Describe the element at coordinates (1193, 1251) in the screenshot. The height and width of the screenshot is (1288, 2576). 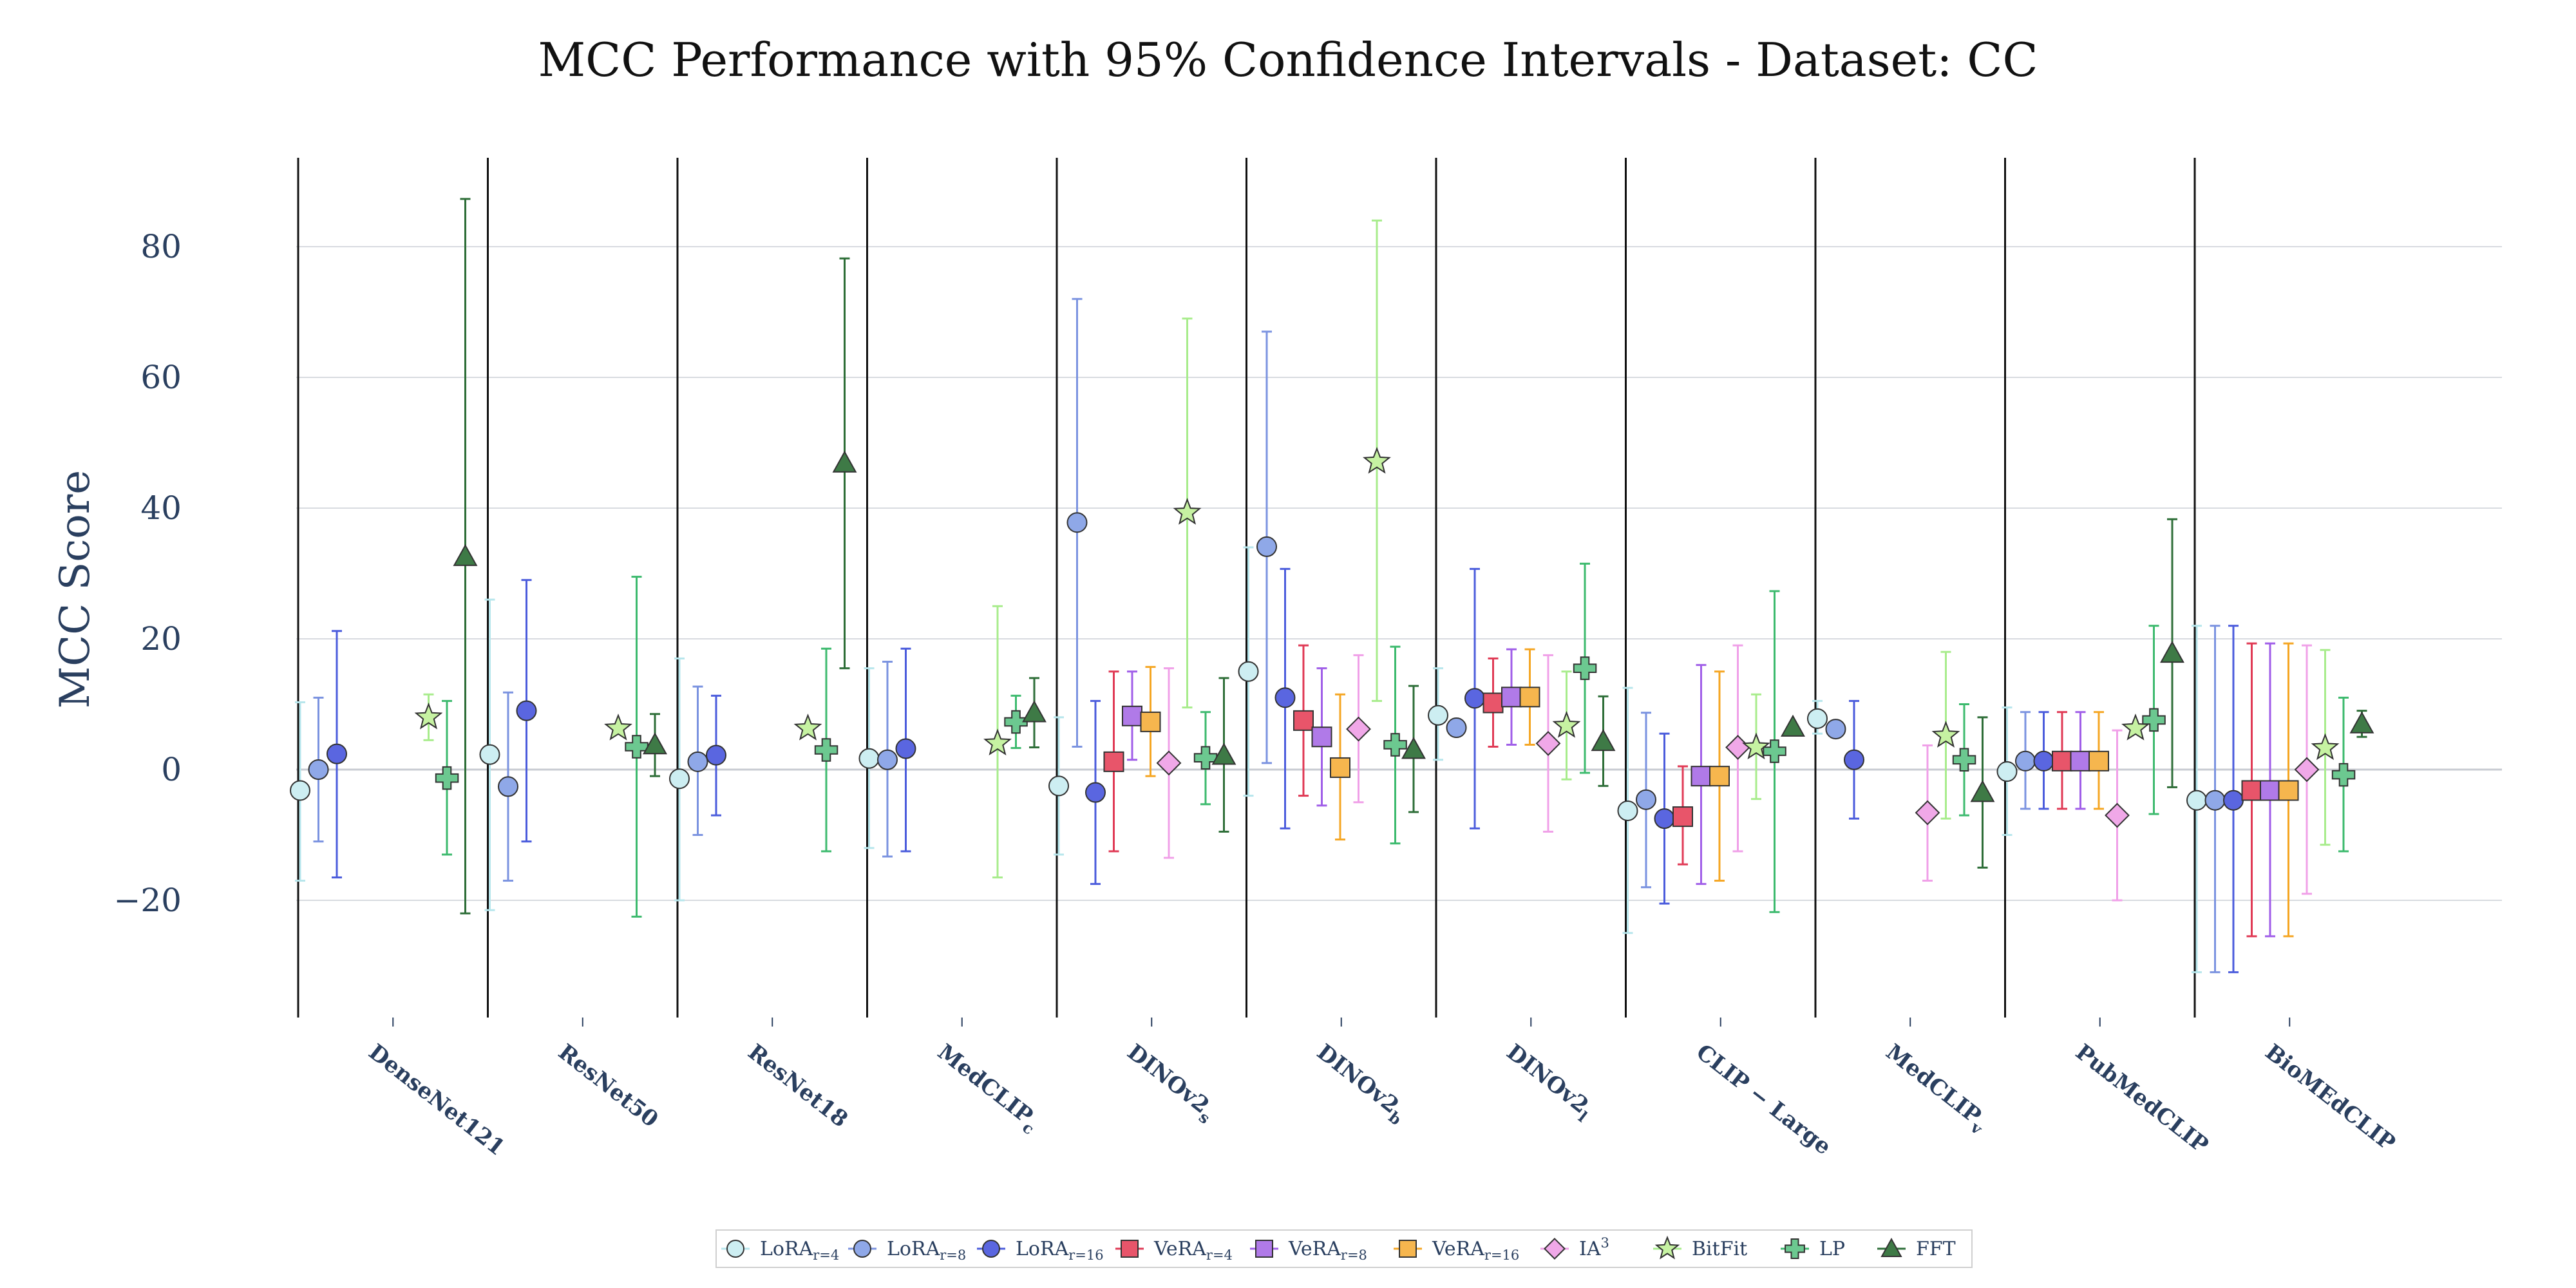
I see `legend-label: VeRAr=4` at that location.